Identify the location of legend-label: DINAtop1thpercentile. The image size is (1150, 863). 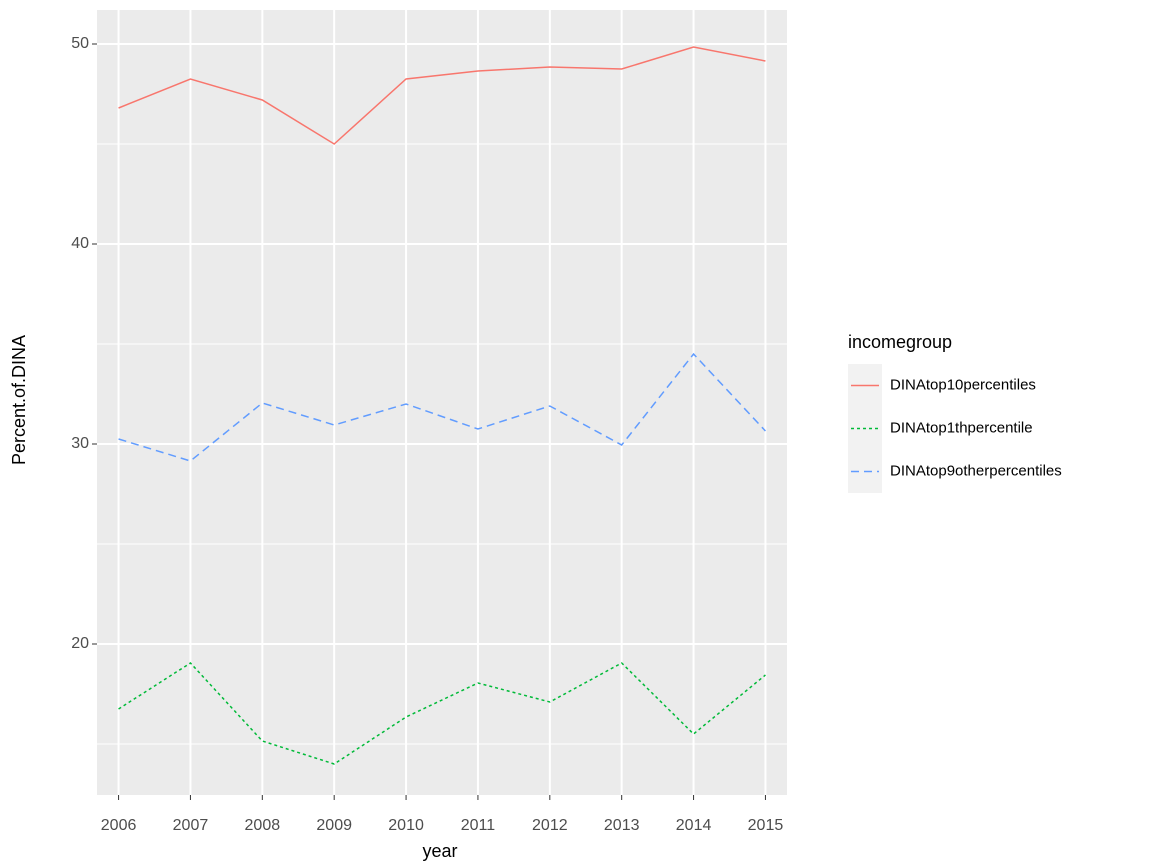
(961, 427).